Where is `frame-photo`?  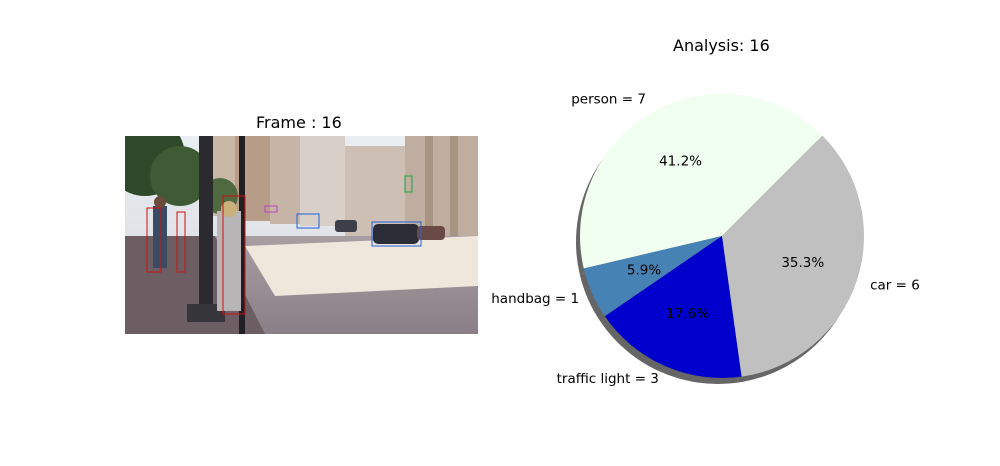 frame-photo is located at coordinates (301, 235).